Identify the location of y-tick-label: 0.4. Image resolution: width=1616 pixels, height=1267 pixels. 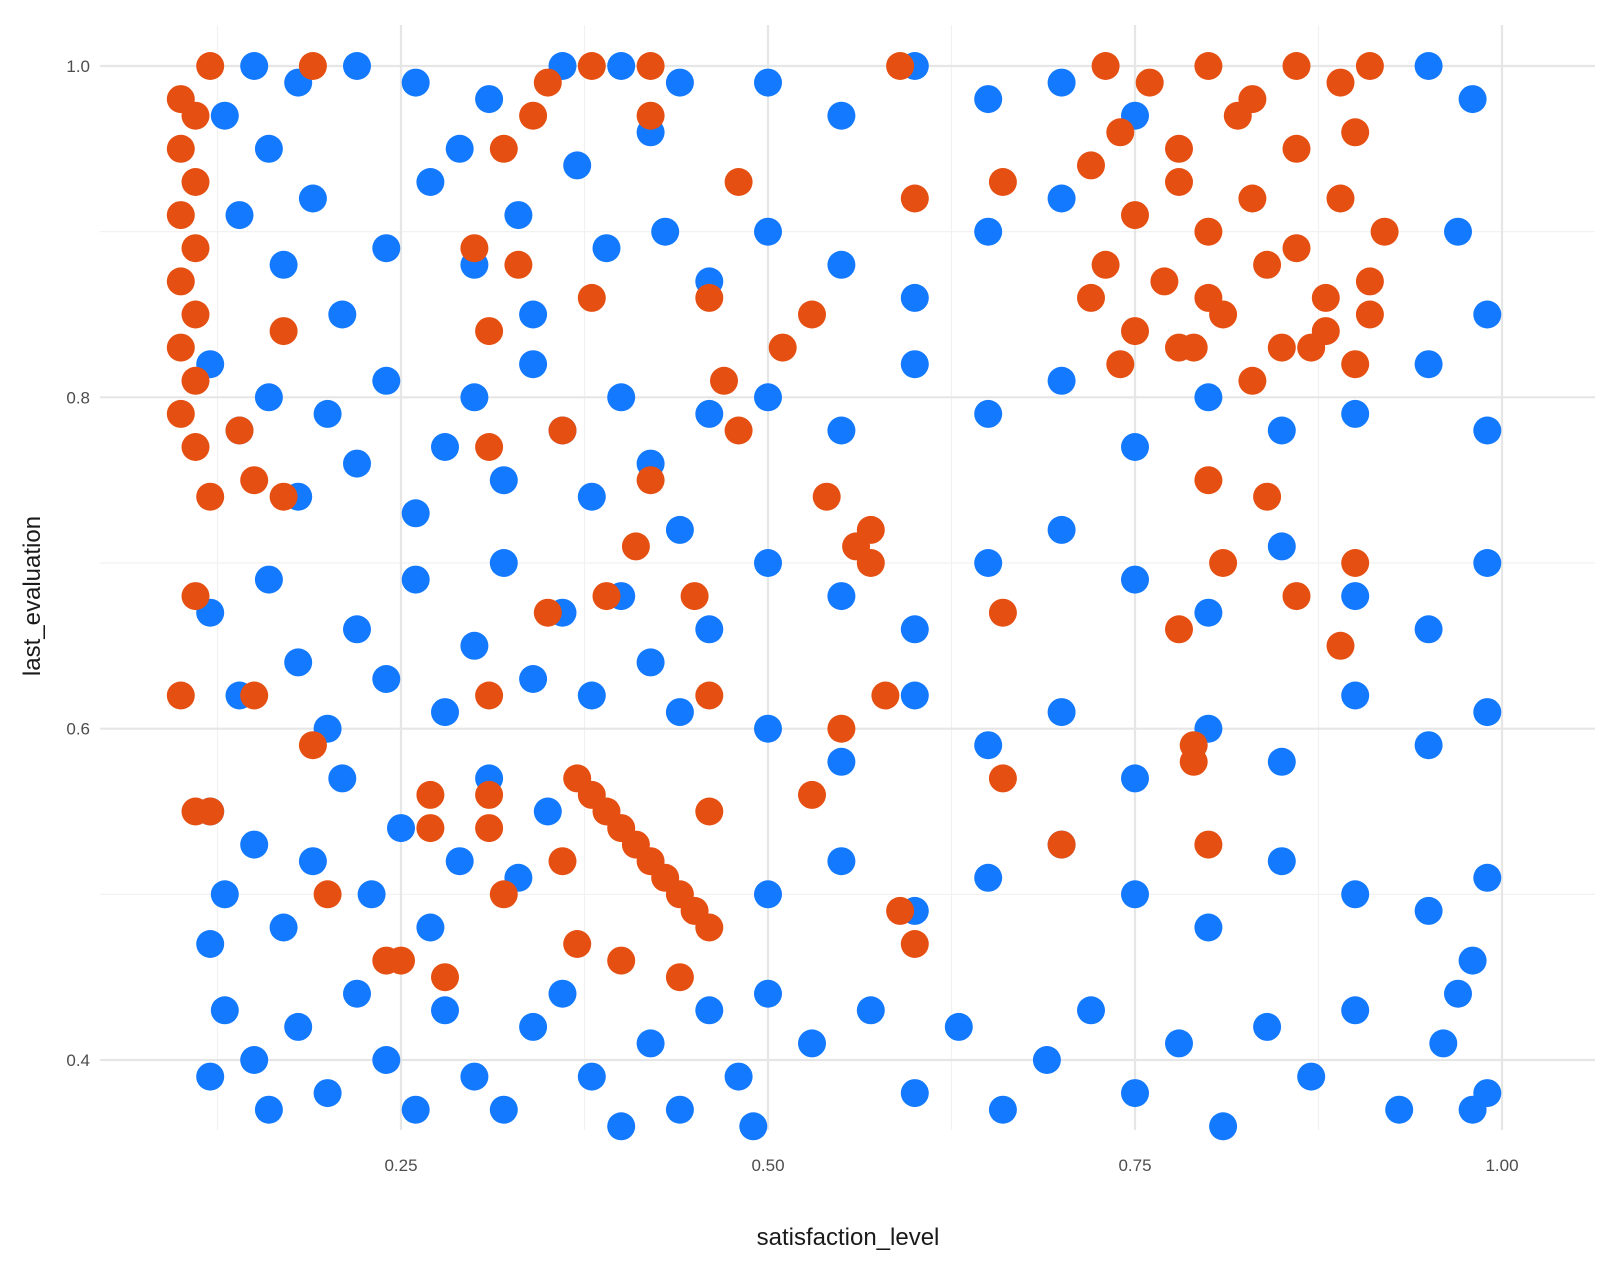
(78, 1060).